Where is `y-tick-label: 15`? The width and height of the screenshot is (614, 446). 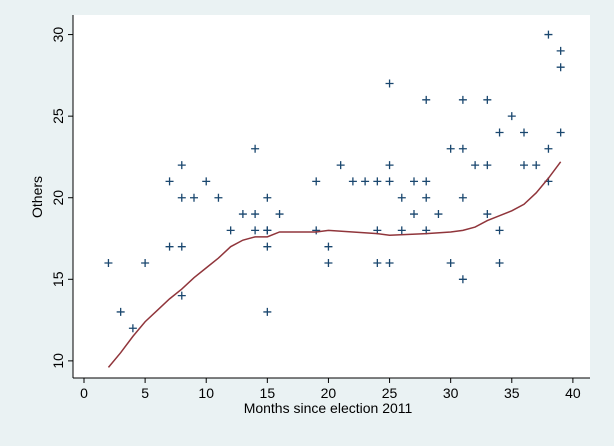 y-tick-label: 15 is located at coordinates (58, 279).